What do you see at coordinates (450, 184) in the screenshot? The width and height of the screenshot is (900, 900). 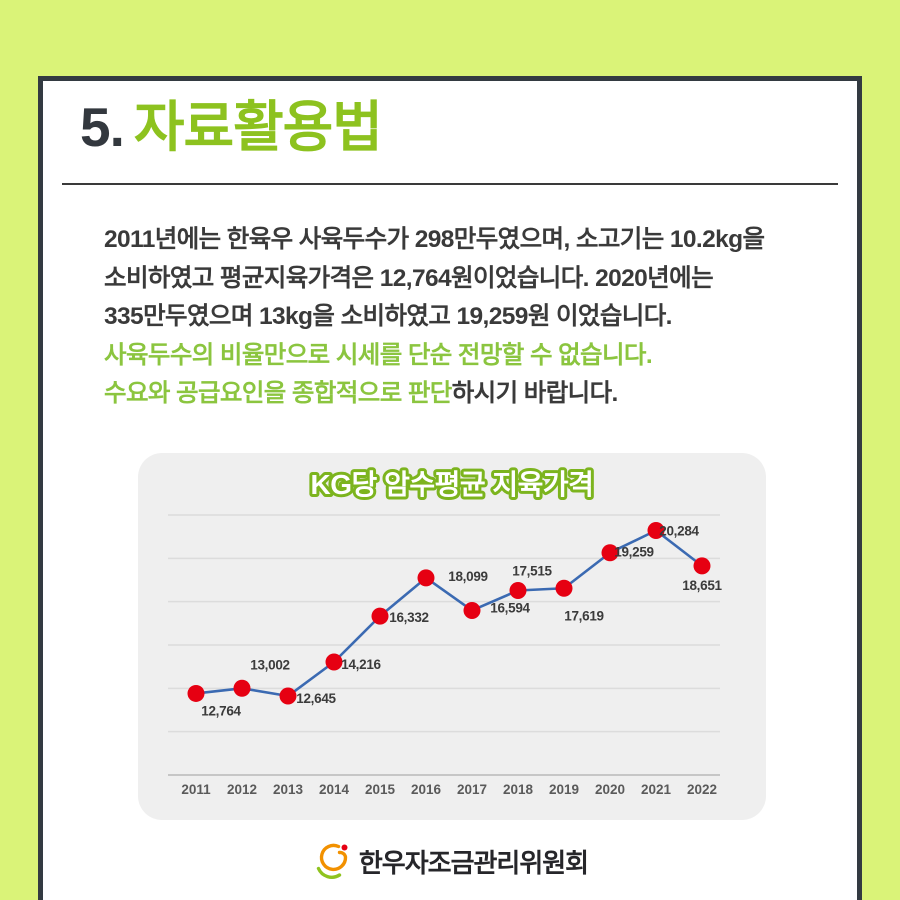 I see `title-divider` at bounding box center [450, 184].